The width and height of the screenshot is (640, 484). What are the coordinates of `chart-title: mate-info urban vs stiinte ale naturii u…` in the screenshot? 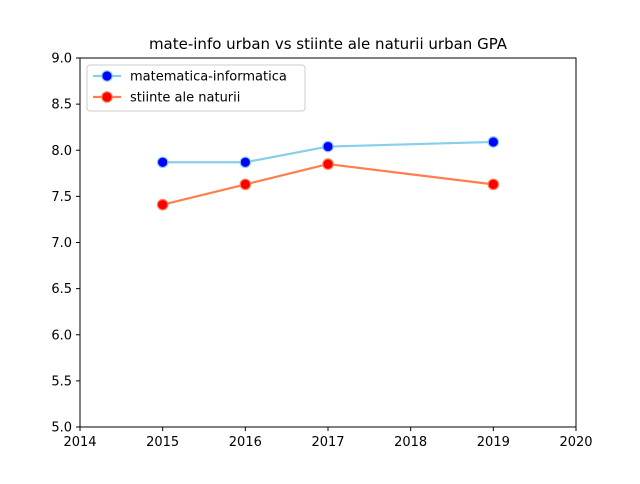 It's located at (328, 44).